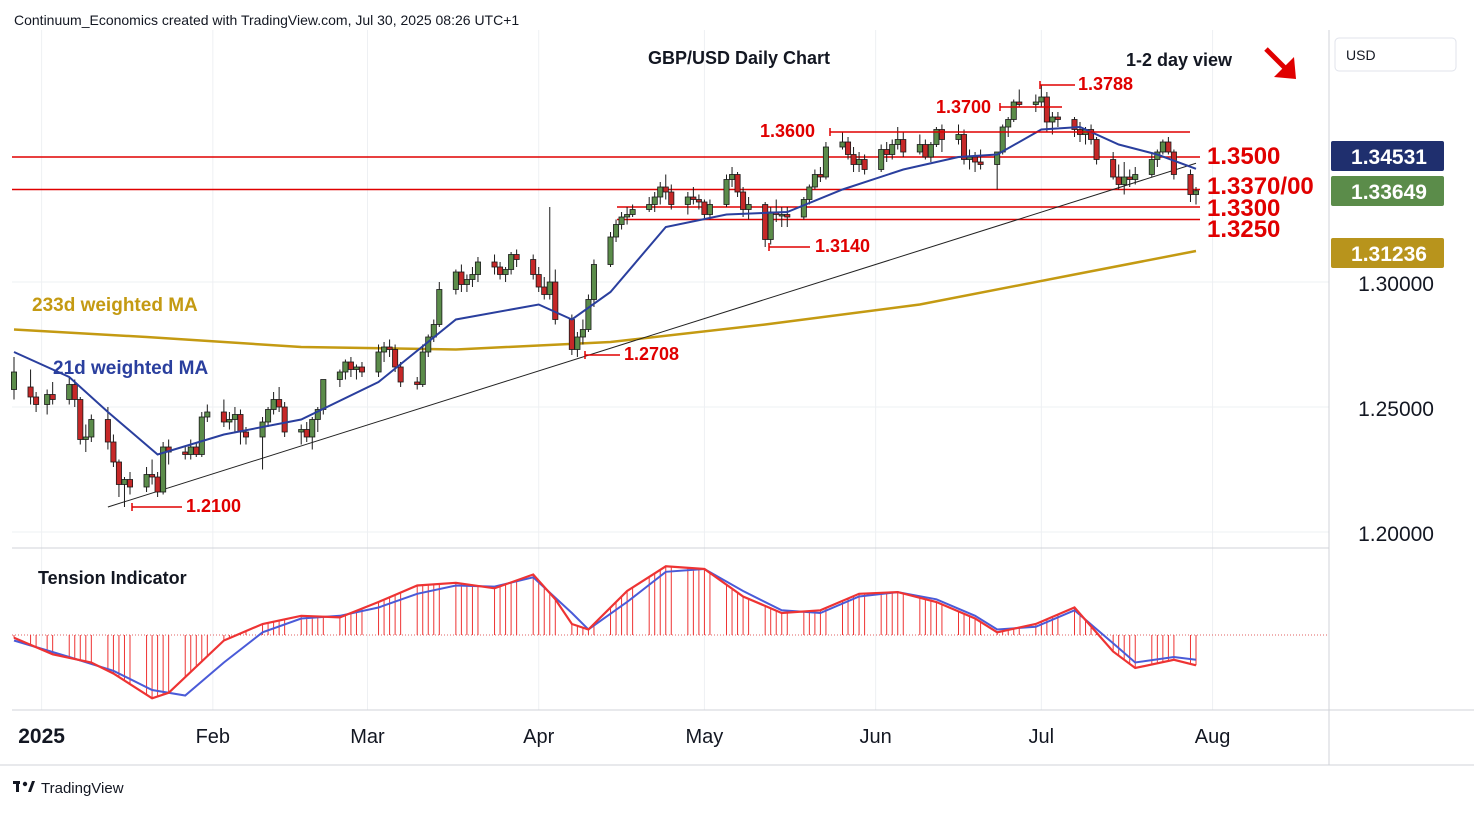 The image size is (1474, 814). What do you see at coordinates (1395, 54) in the screenshot?
I see `currency-box` at bounding box center [1395, 54].